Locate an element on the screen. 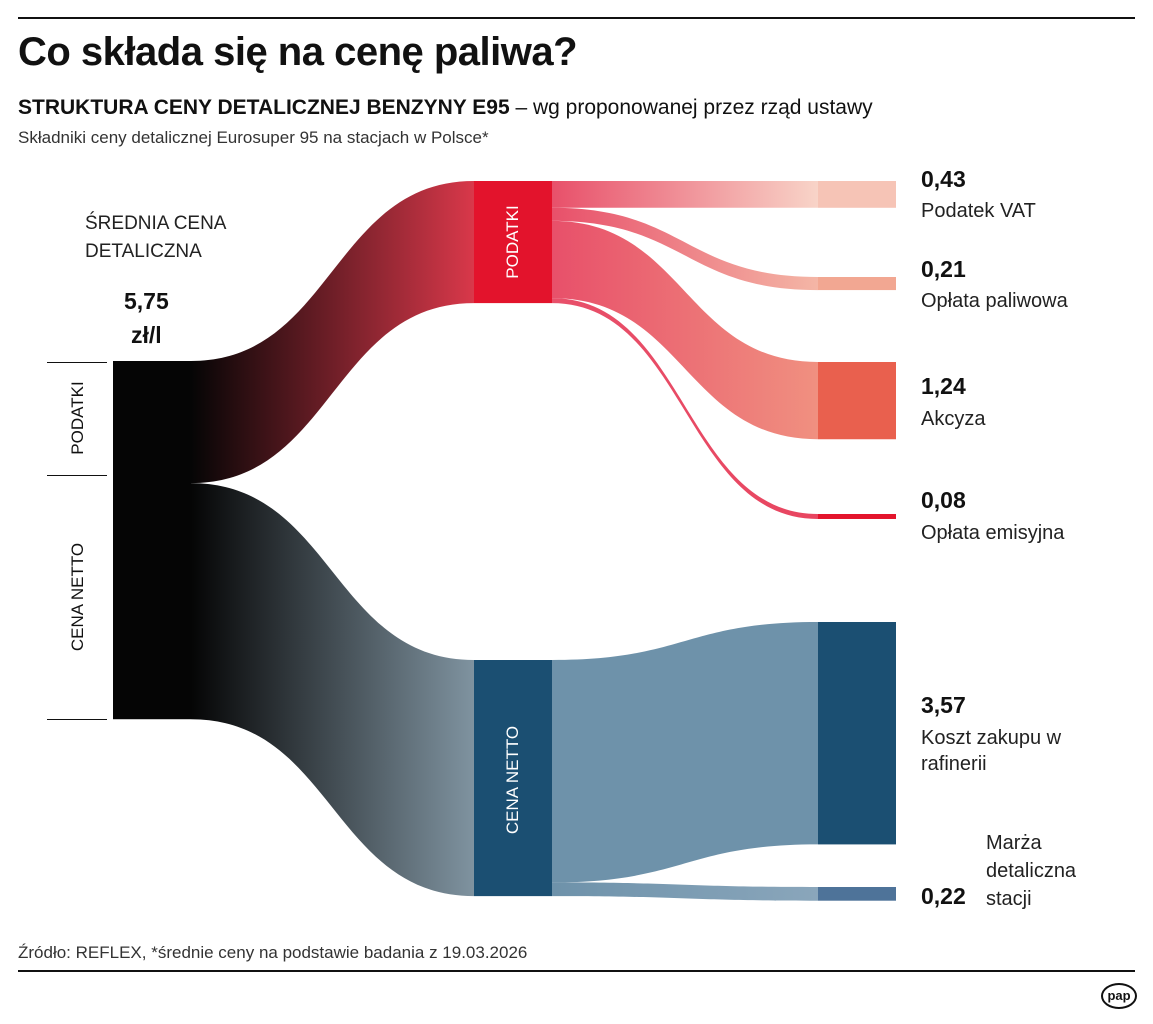  link-net-margin is located at coordinates (685, 891).